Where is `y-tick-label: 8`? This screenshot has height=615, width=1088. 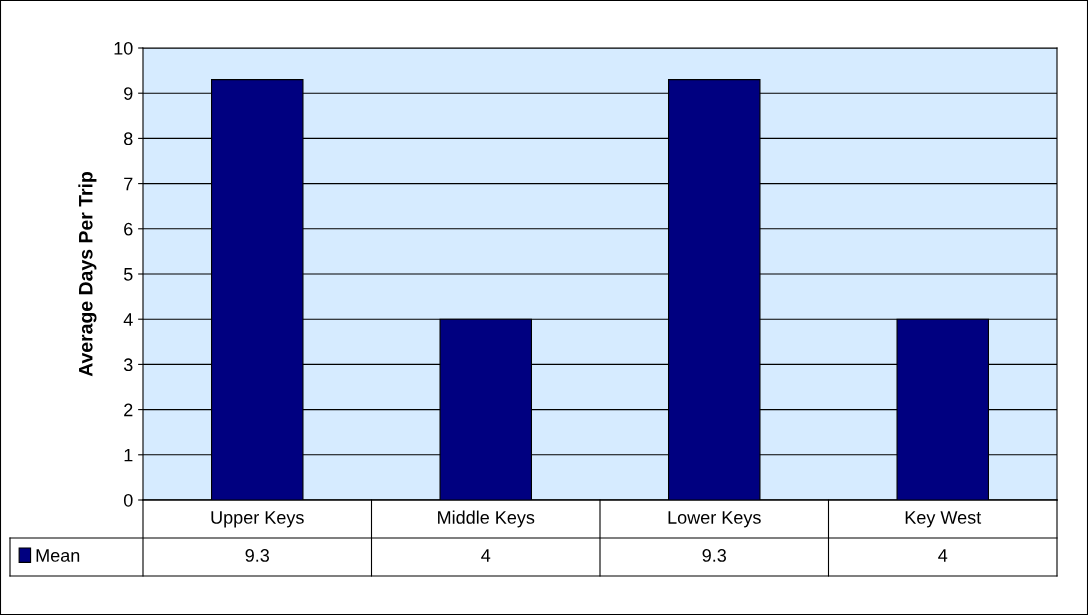
y-tick-label: 8 is located at coordinates (128, 139).